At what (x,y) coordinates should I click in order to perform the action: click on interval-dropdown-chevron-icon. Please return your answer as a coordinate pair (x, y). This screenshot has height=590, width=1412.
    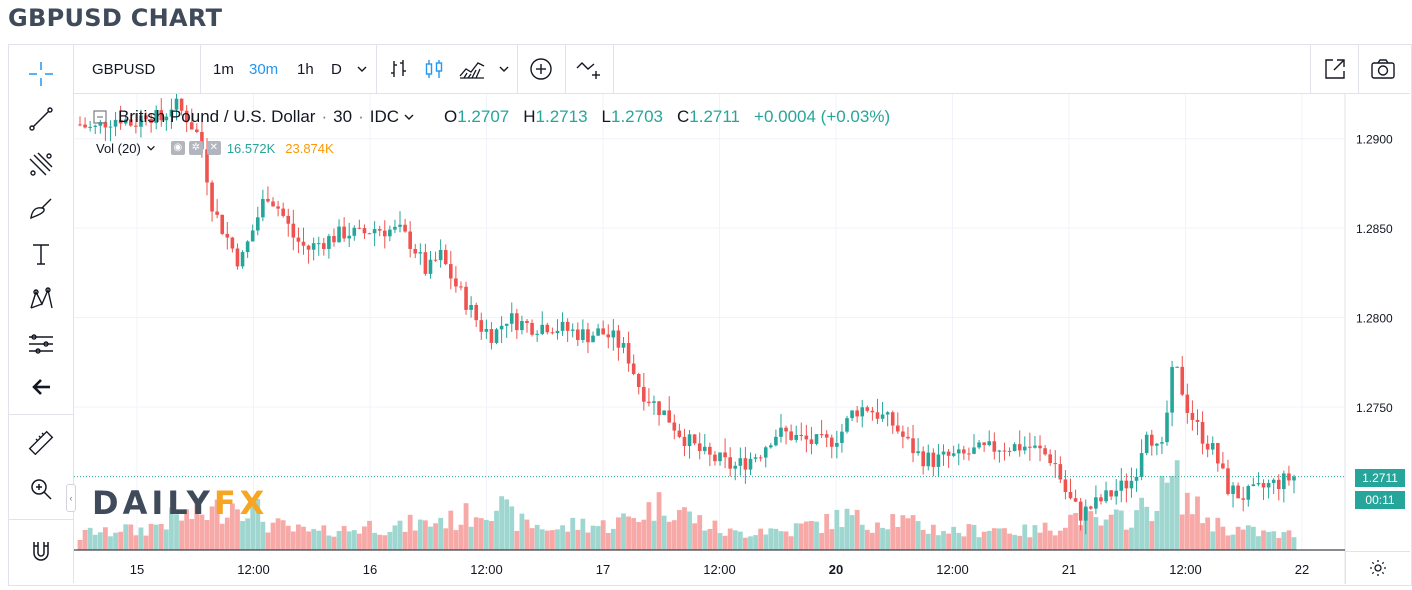
    Looking at the image, I should click on (362, 69).